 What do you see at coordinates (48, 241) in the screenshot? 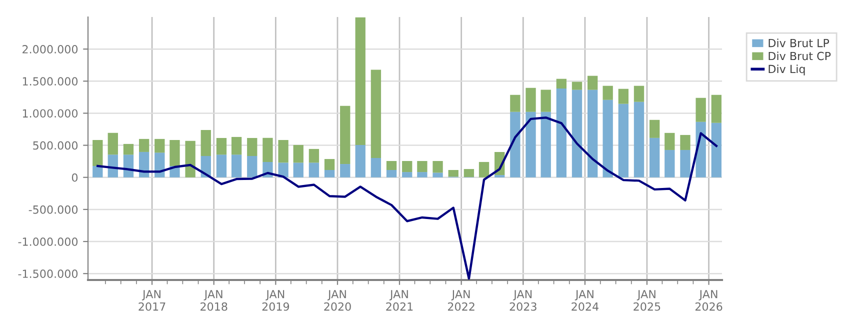
I see `y-tick-label: -1.000.000` at bounding box center [48, 241].